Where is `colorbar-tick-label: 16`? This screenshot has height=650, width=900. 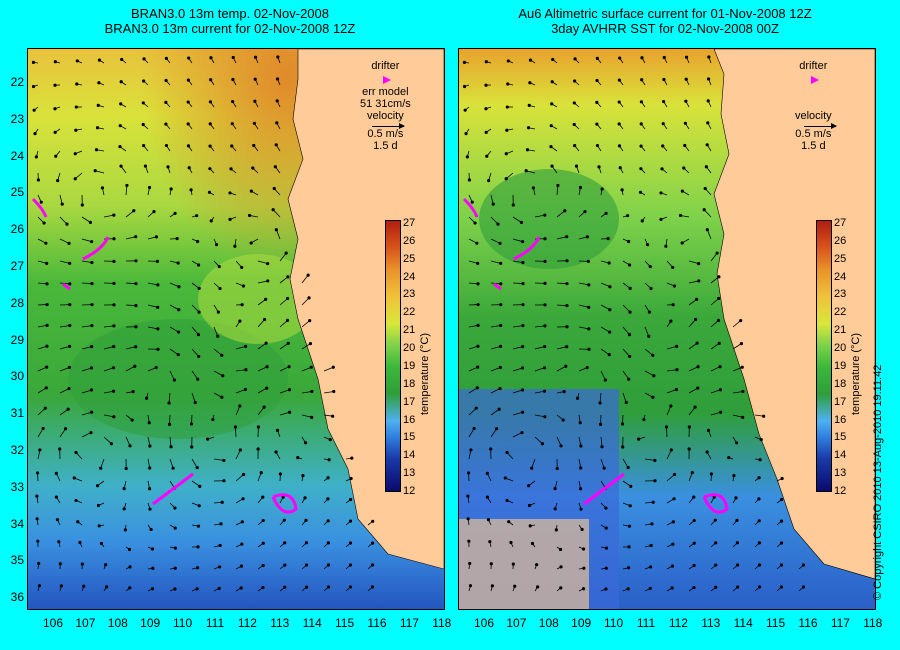 colorbar-tick-label: 16 is located at coordinates (840, 419).